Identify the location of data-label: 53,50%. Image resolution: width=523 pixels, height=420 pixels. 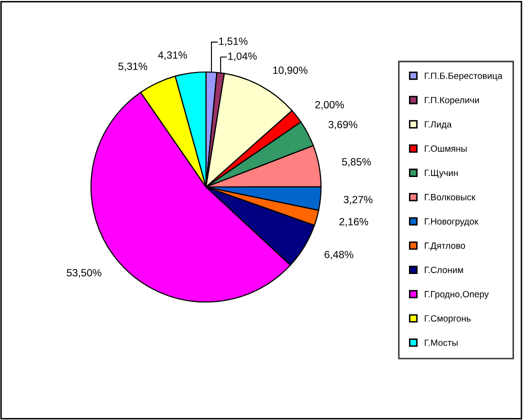
(84, 273).